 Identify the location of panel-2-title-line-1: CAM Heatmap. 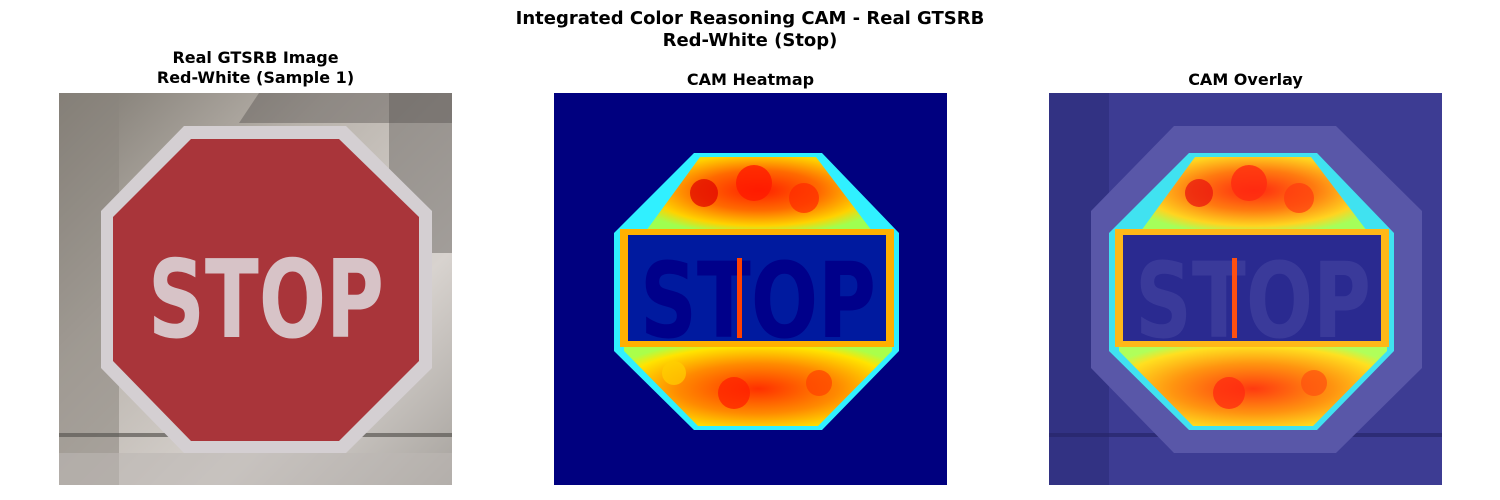
(750, 79).